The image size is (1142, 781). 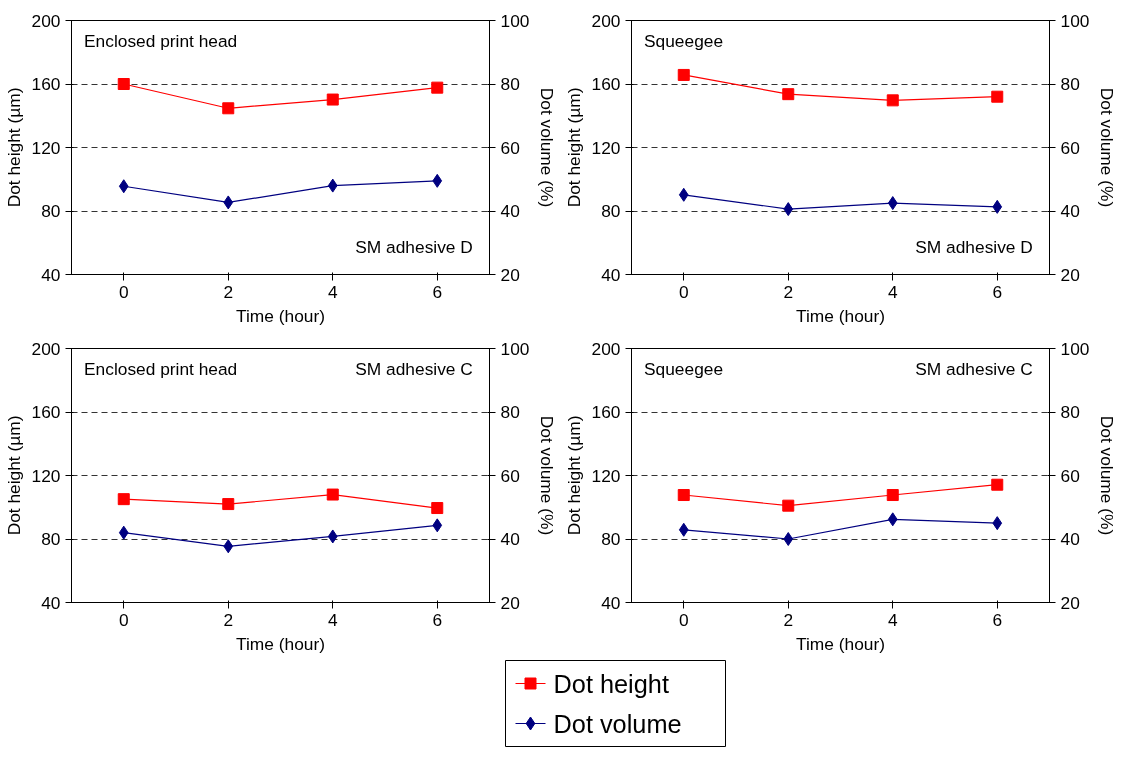 What do you see at coordinates (611, 683) in the screenshot?
I see `legend-label: Dot height` at bounding box center [611, 683].